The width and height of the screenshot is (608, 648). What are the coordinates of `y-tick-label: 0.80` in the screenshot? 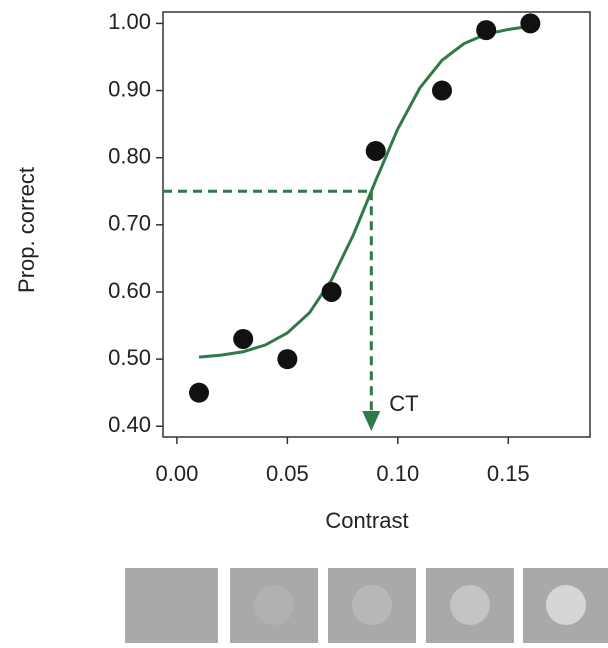 It's located at (129, 156).